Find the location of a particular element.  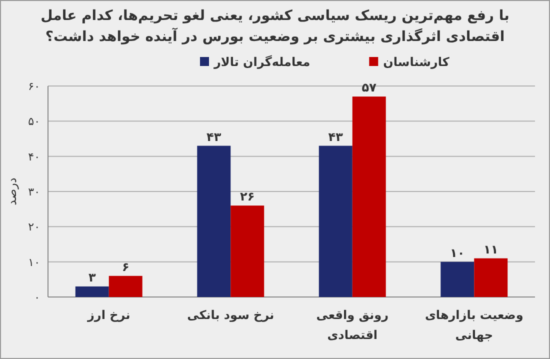

y-tick-label: ۰ is located at coordinates (37, 297).